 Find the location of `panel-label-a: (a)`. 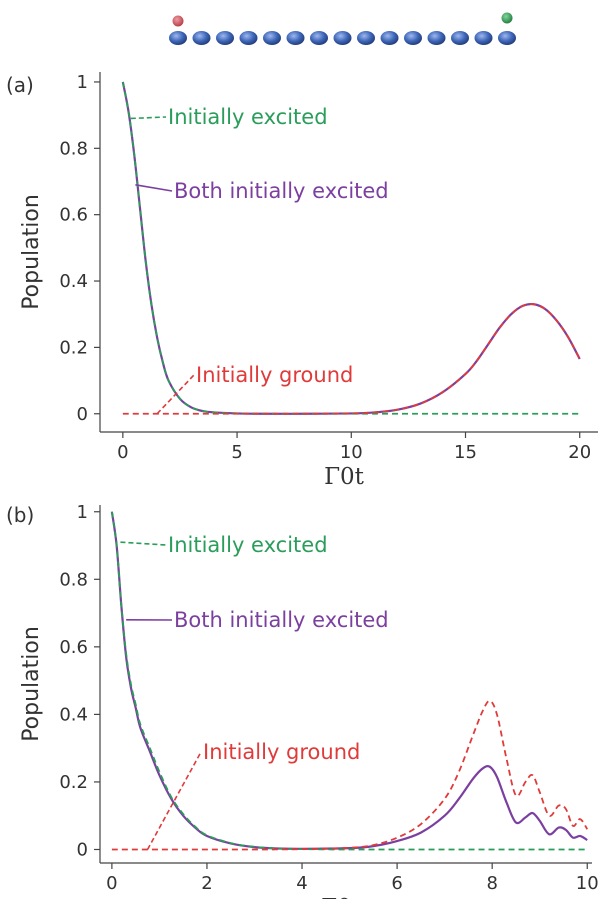

panel-label-a: (a) is located at coordinates (20, 85).